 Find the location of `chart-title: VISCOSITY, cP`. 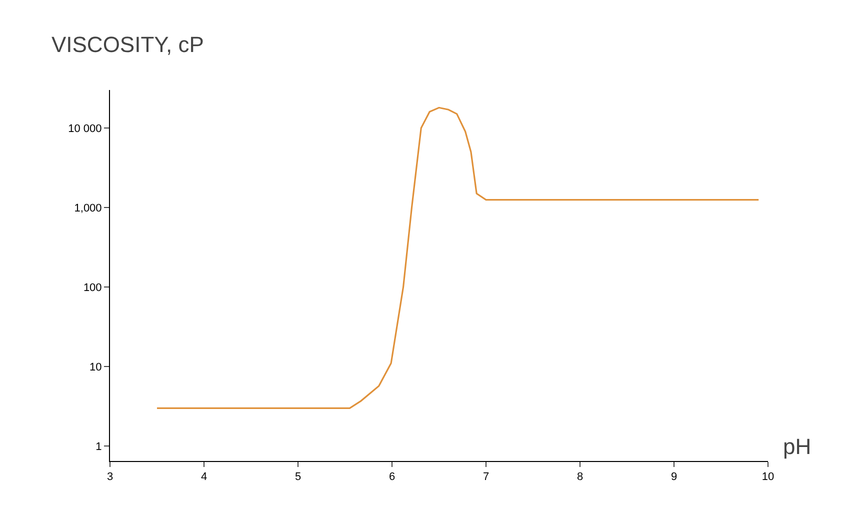

chart-title: VISCOSITY, cP is located at coordinates (127, 44).